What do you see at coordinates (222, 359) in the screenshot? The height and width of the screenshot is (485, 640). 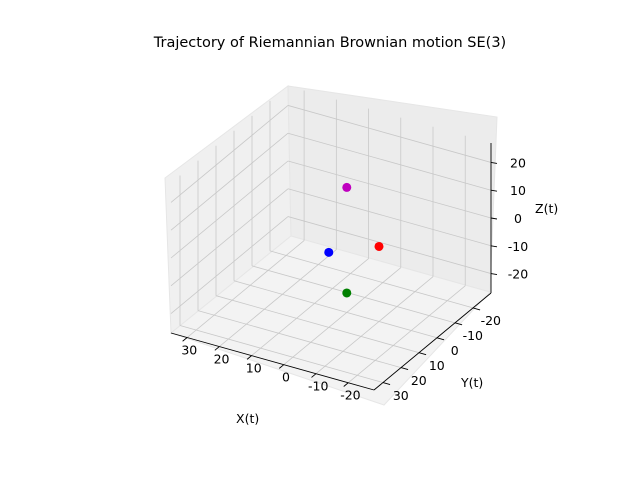 I see `y-tick-label: 20` at bounding box center [222, 359].